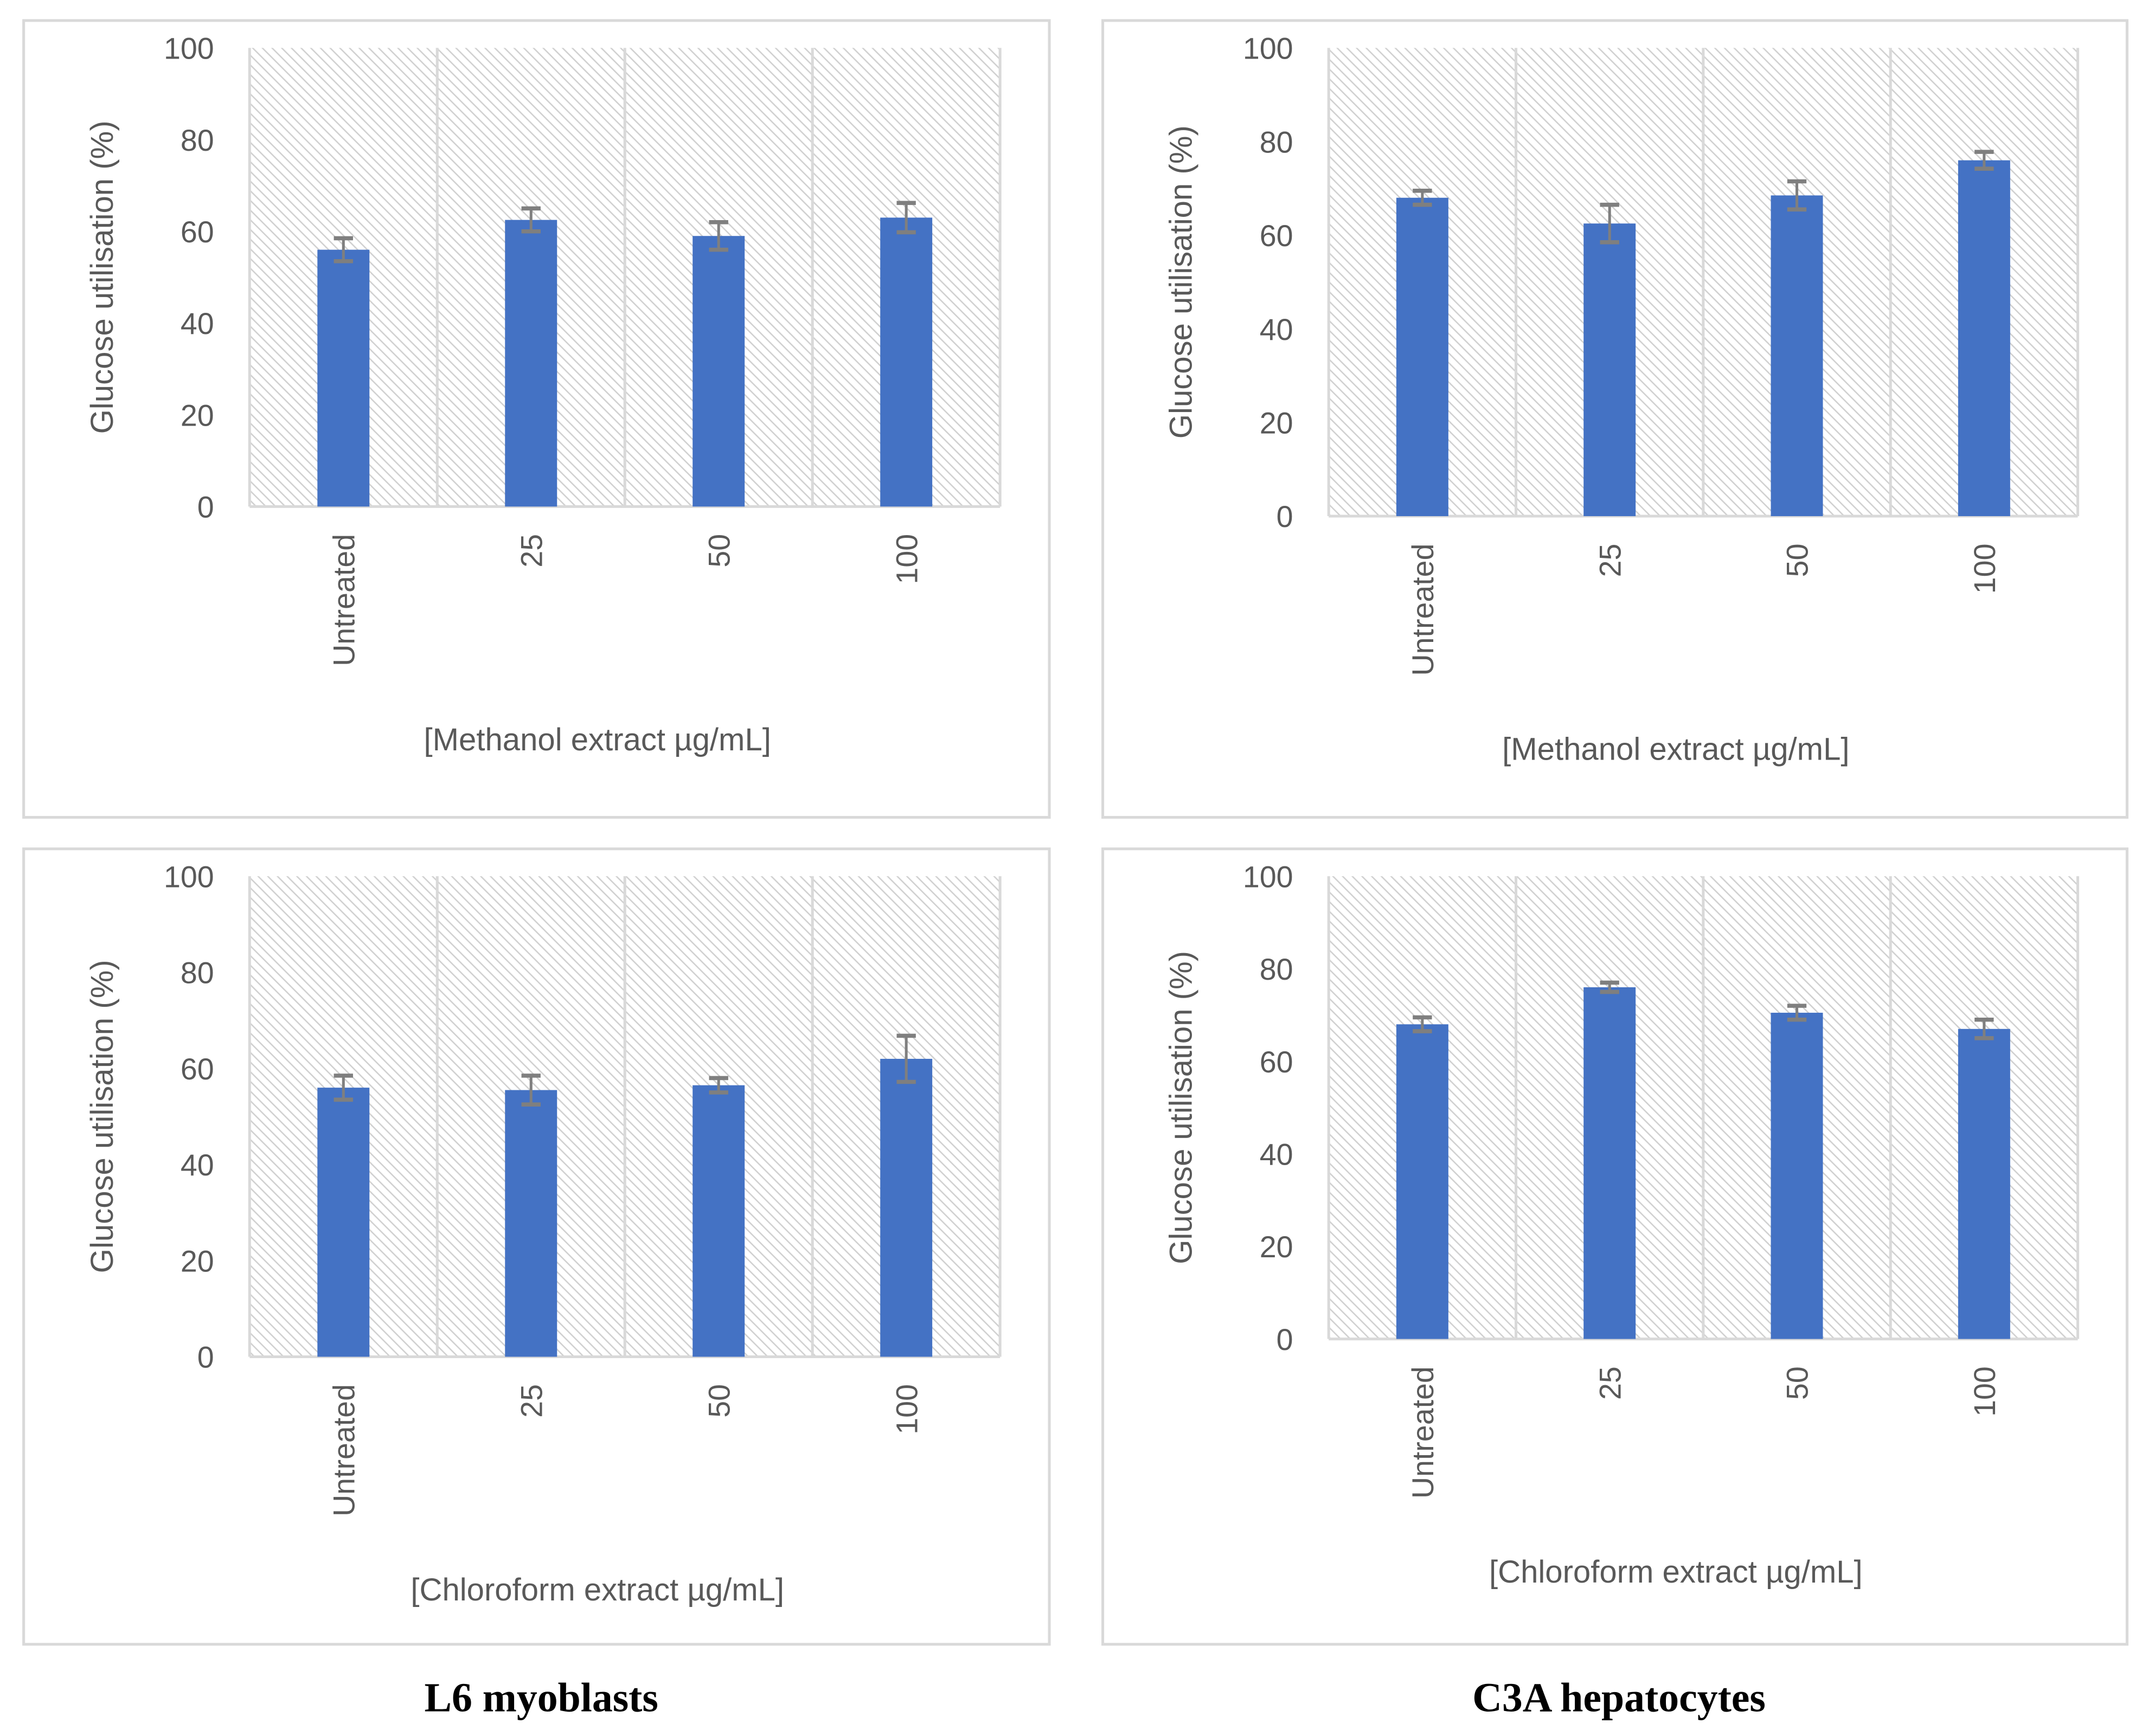  Describe the element at coordinates (1619, 1698) in the screenshot. I see `footer-right-label: C3A hepatocytes` at that location.